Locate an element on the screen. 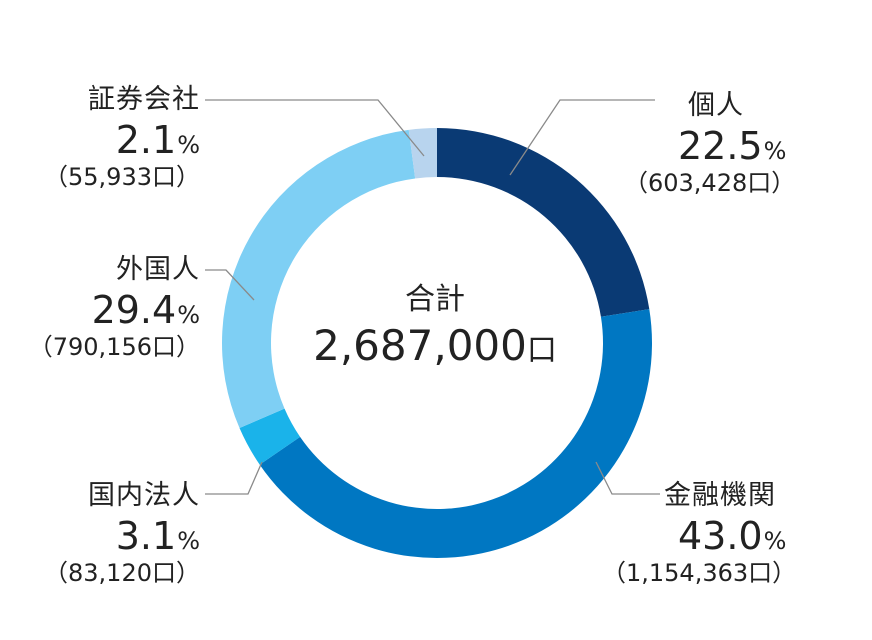  label-shoken-percent: 2.1% is located at coordinates (105, 140).